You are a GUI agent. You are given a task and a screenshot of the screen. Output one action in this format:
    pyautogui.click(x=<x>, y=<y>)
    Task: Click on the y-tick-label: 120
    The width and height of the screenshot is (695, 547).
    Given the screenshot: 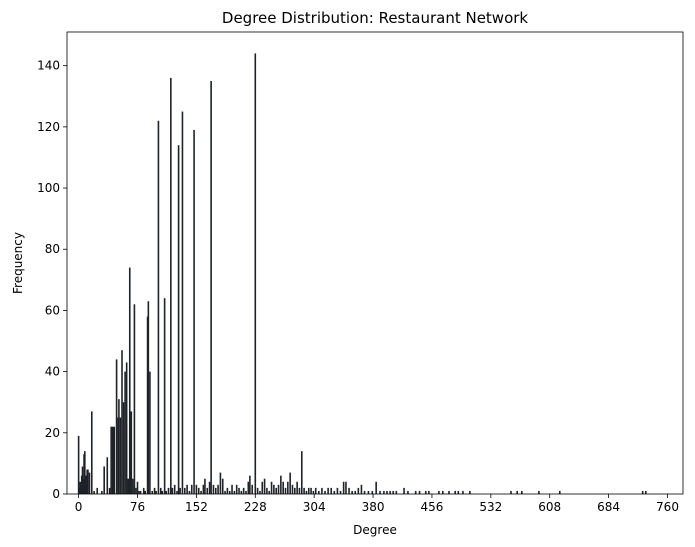 What is the action you would take?
    pyautogui.click(x=48, y=127)
    